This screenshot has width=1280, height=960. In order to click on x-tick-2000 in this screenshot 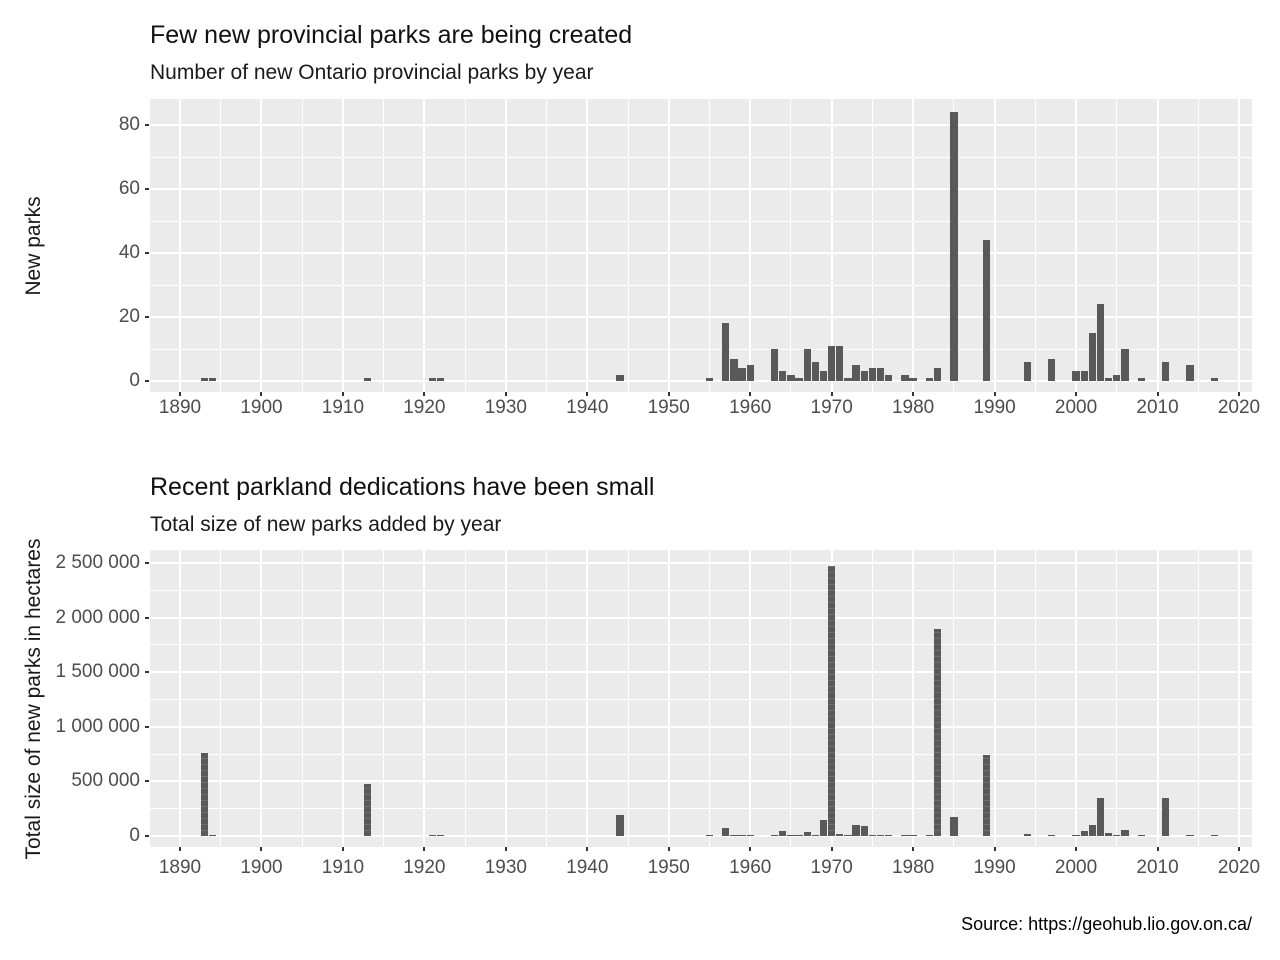, I will do `click(1076, 394)`.